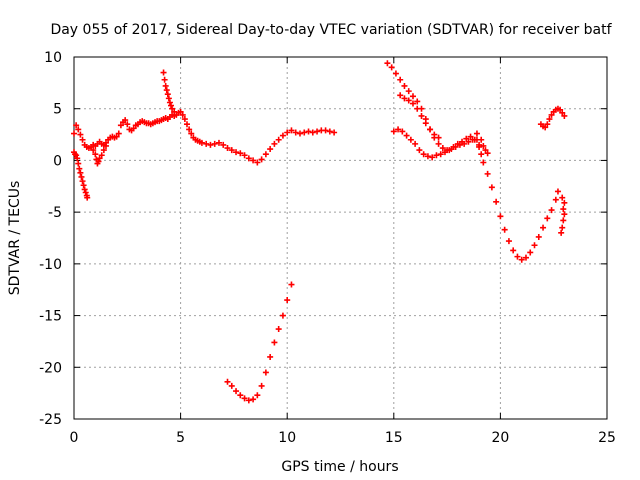 This screenshot has width=640, height=480. I want to click on y-tick-label: 10, so click(53, 58).